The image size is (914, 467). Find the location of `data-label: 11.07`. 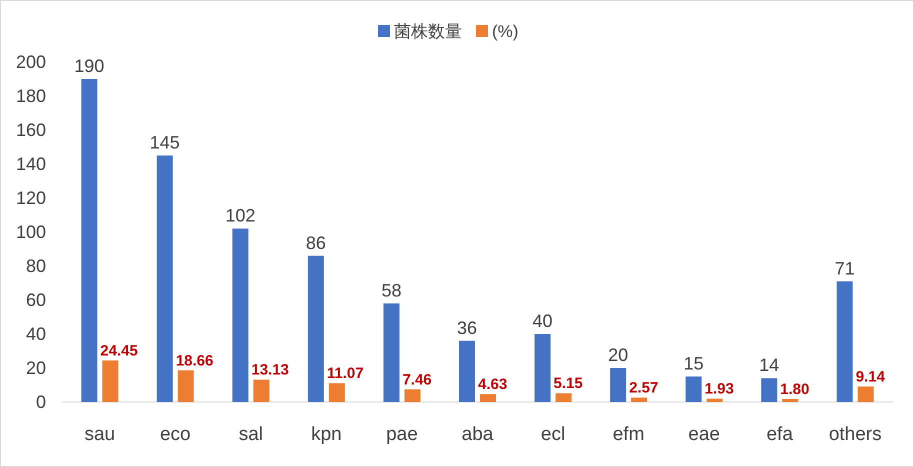

data-label: 11.07 is located at coordinates (345, 373).